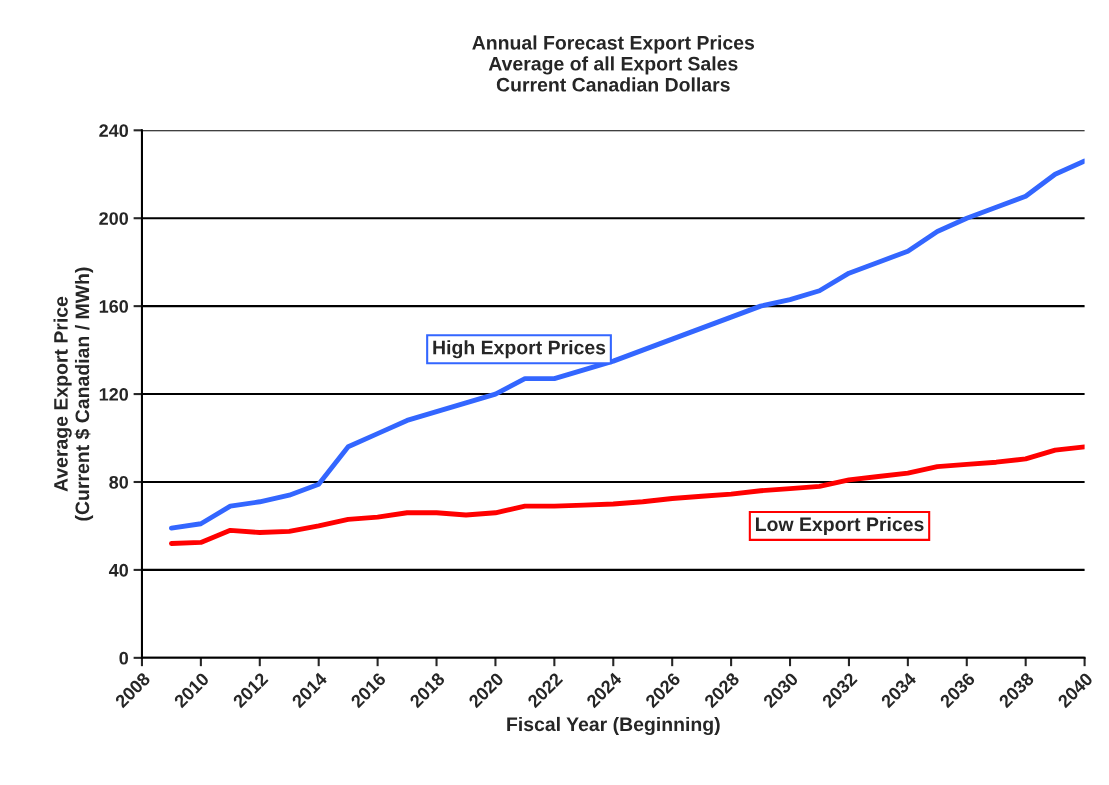  What do you see at coordinates (118, 570) in the screenshot?
I see `y-tick-label: 40` at bounding box center [118, 570].